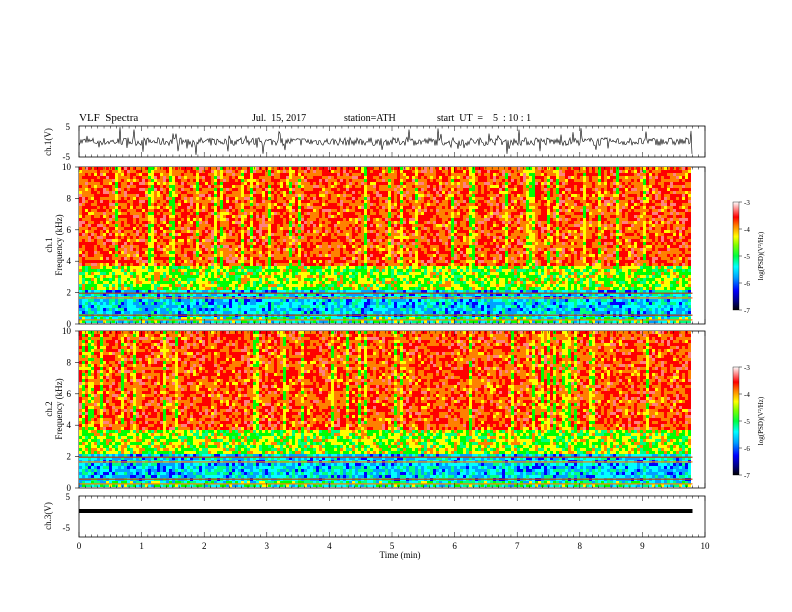  What do you see at coordinates (79, 546) in the screenshot?
I see `xtick-label: 0` at bounding box center [79, 546].